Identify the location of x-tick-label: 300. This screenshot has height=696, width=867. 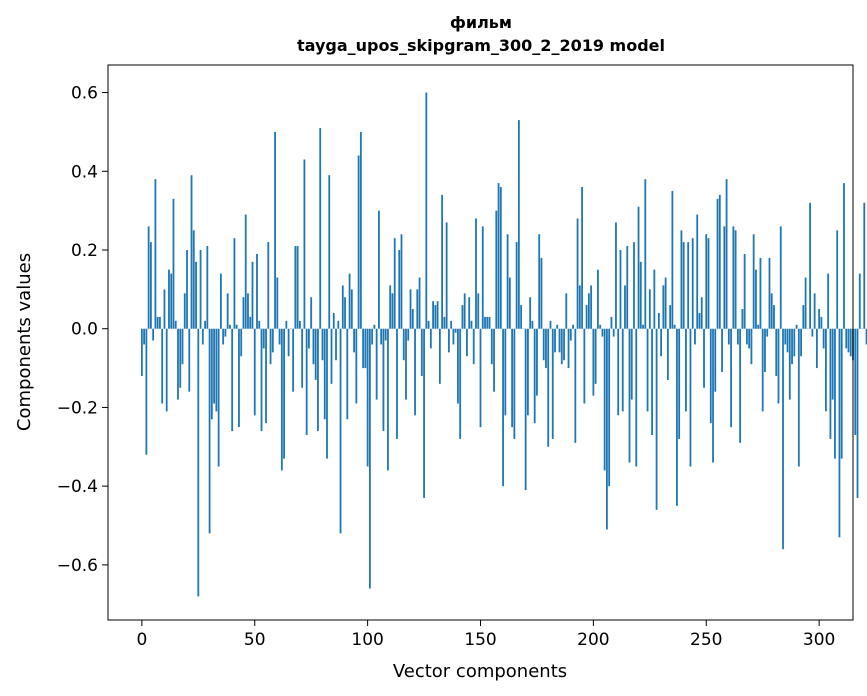
(819, 640).